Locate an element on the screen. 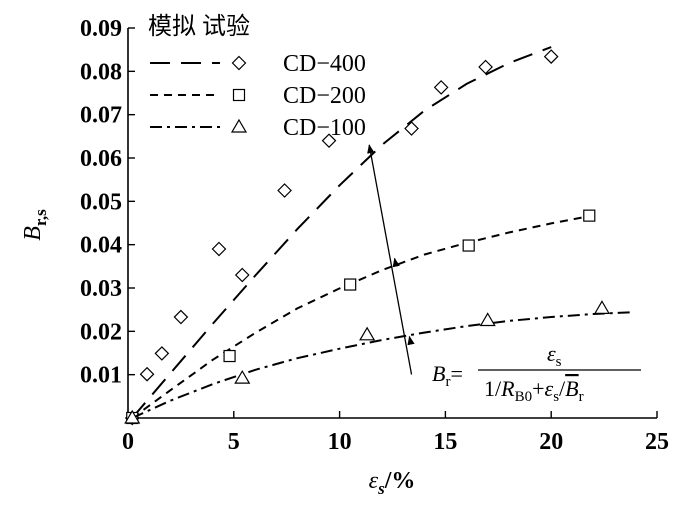  y-tick-label: 0.08 is located at coordinates (101, 72).